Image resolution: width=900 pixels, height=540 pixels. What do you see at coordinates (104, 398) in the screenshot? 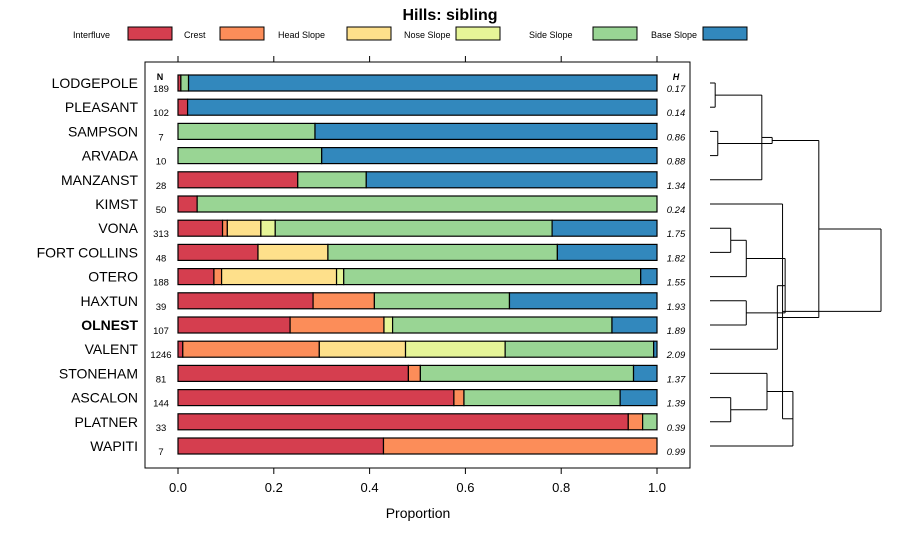
I see `row-label: ASCALON` at bounding box center [104, 398].